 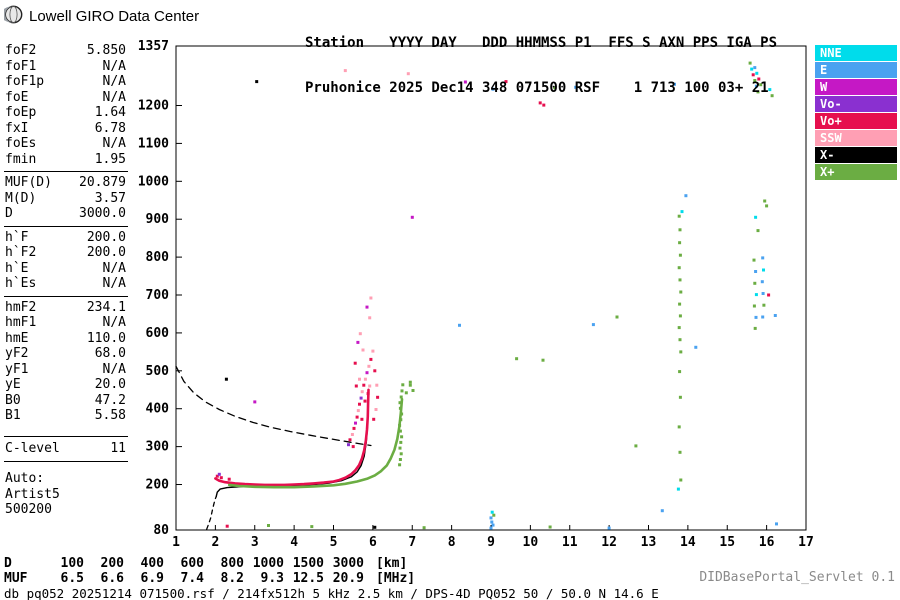 What do you see at coordinates (161, 530) in the screenshot?
I see `svg-text: 80` at bounding box center [161, 530].